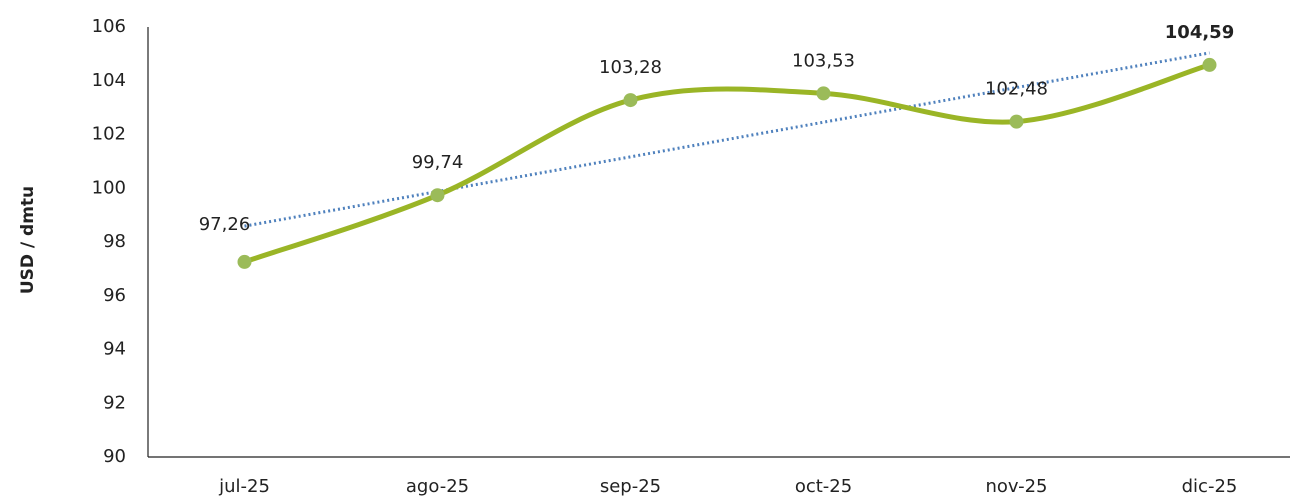 This screenshot has height=501, width=1303. What do you see at coordinates (438, 162) in the screenshot?
I see `data-label: 99,74` at bounding box center [438, 162].